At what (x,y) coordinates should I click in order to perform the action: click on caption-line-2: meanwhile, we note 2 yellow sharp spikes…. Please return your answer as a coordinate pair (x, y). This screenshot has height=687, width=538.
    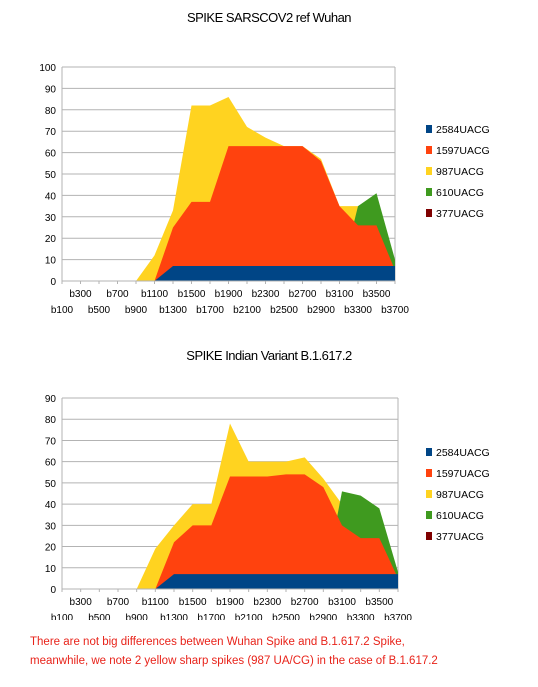
    Looking at the image, I should click on (234, 661).